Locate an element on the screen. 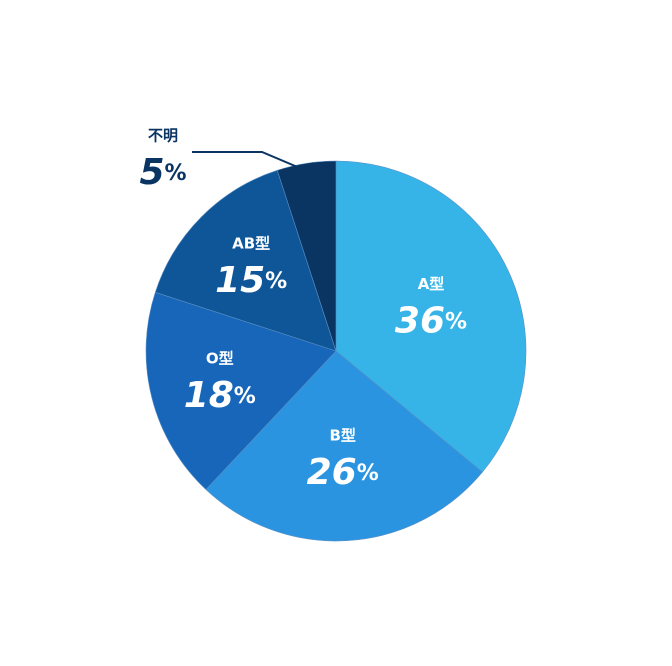 Image resolution: width=672 pixels, height=666 pixels. value-label: 26% is located at coordinates (343, 472).